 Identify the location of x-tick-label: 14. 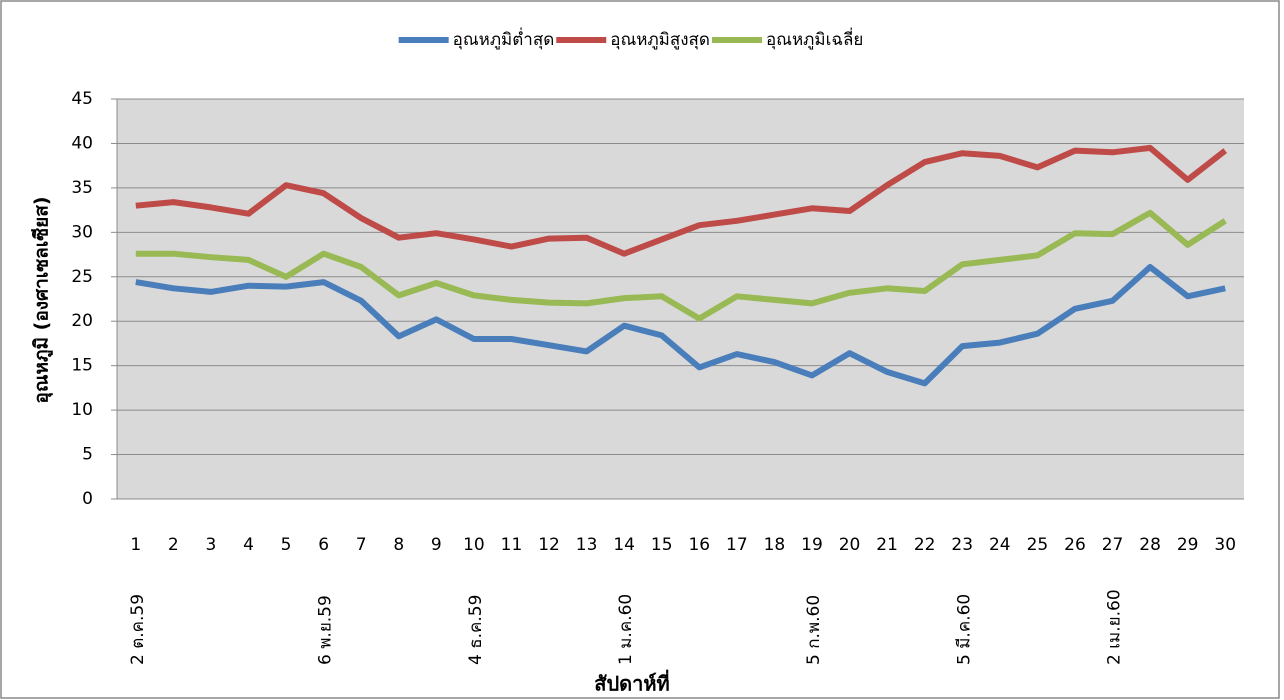
(624, 545).